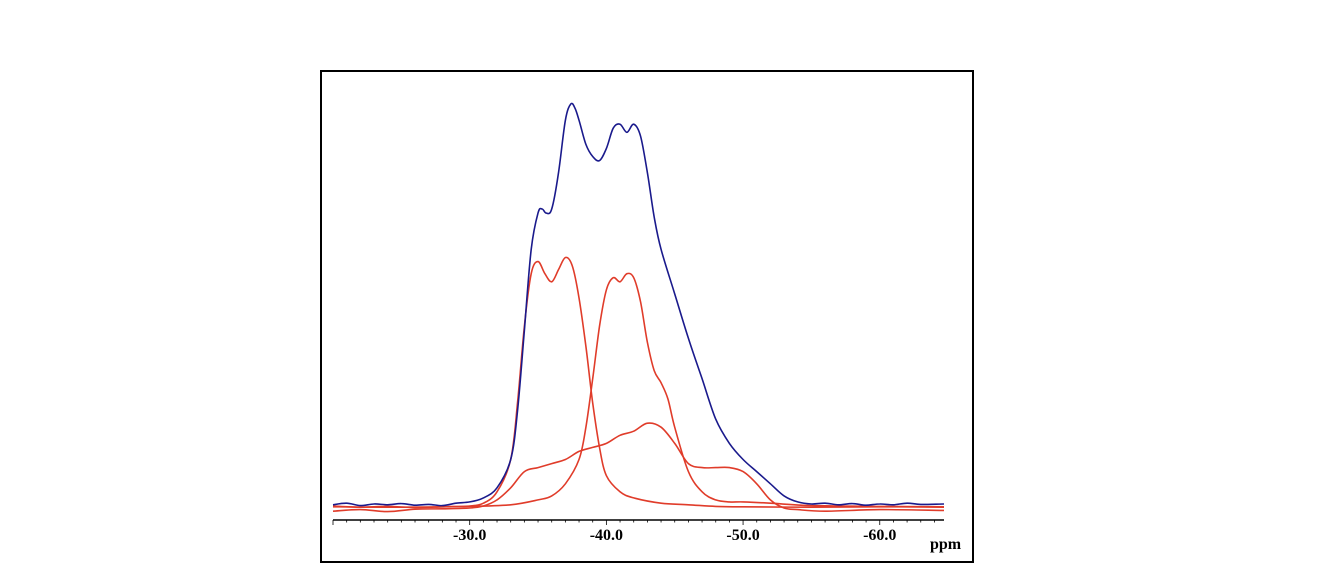 This screenshot has width=1324, height=576. What do you see at coordinates (946, 544) in the screenshot?
I see `x-axis-label: ppm` at bounding box center [946, 544].